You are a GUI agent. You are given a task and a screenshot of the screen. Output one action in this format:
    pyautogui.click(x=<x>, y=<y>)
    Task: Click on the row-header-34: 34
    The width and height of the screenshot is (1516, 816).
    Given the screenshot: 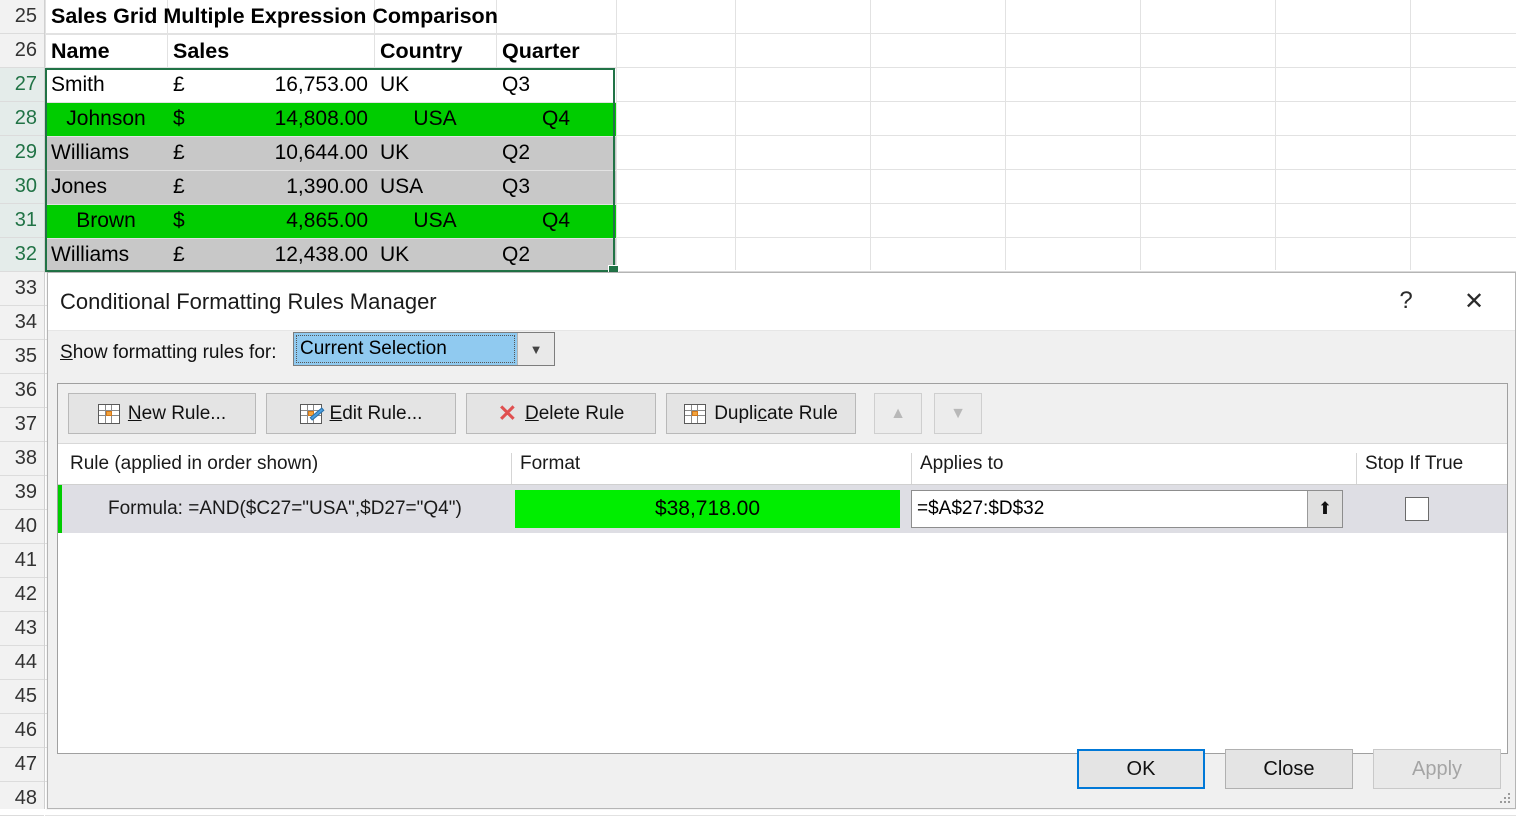 What is the action you would take?
    pyautogui.click(x=22, y=323)
    